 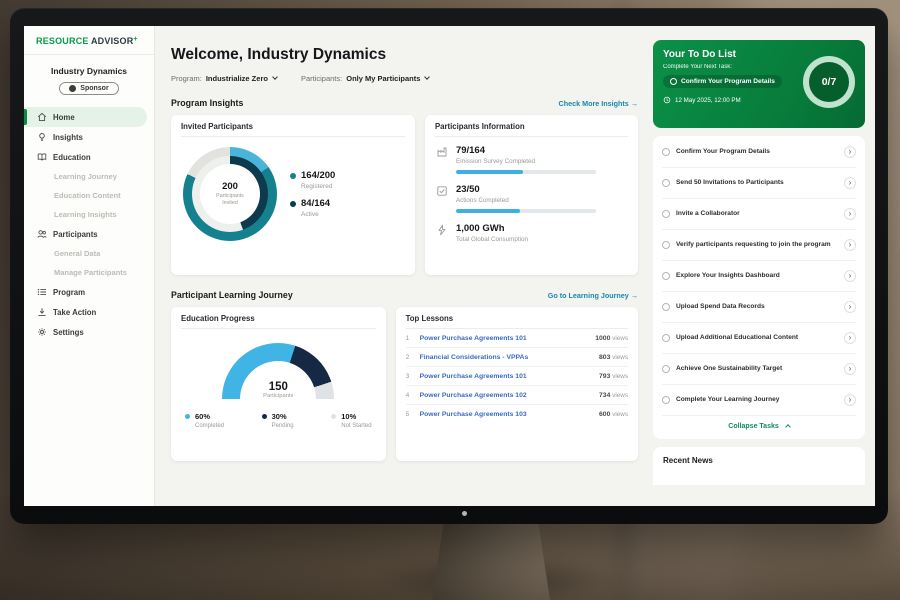 What do you see at coordinates (89, 292) in the screenshot?
I see `sidebar-item-program: Program` at bounding box center [89, 292].